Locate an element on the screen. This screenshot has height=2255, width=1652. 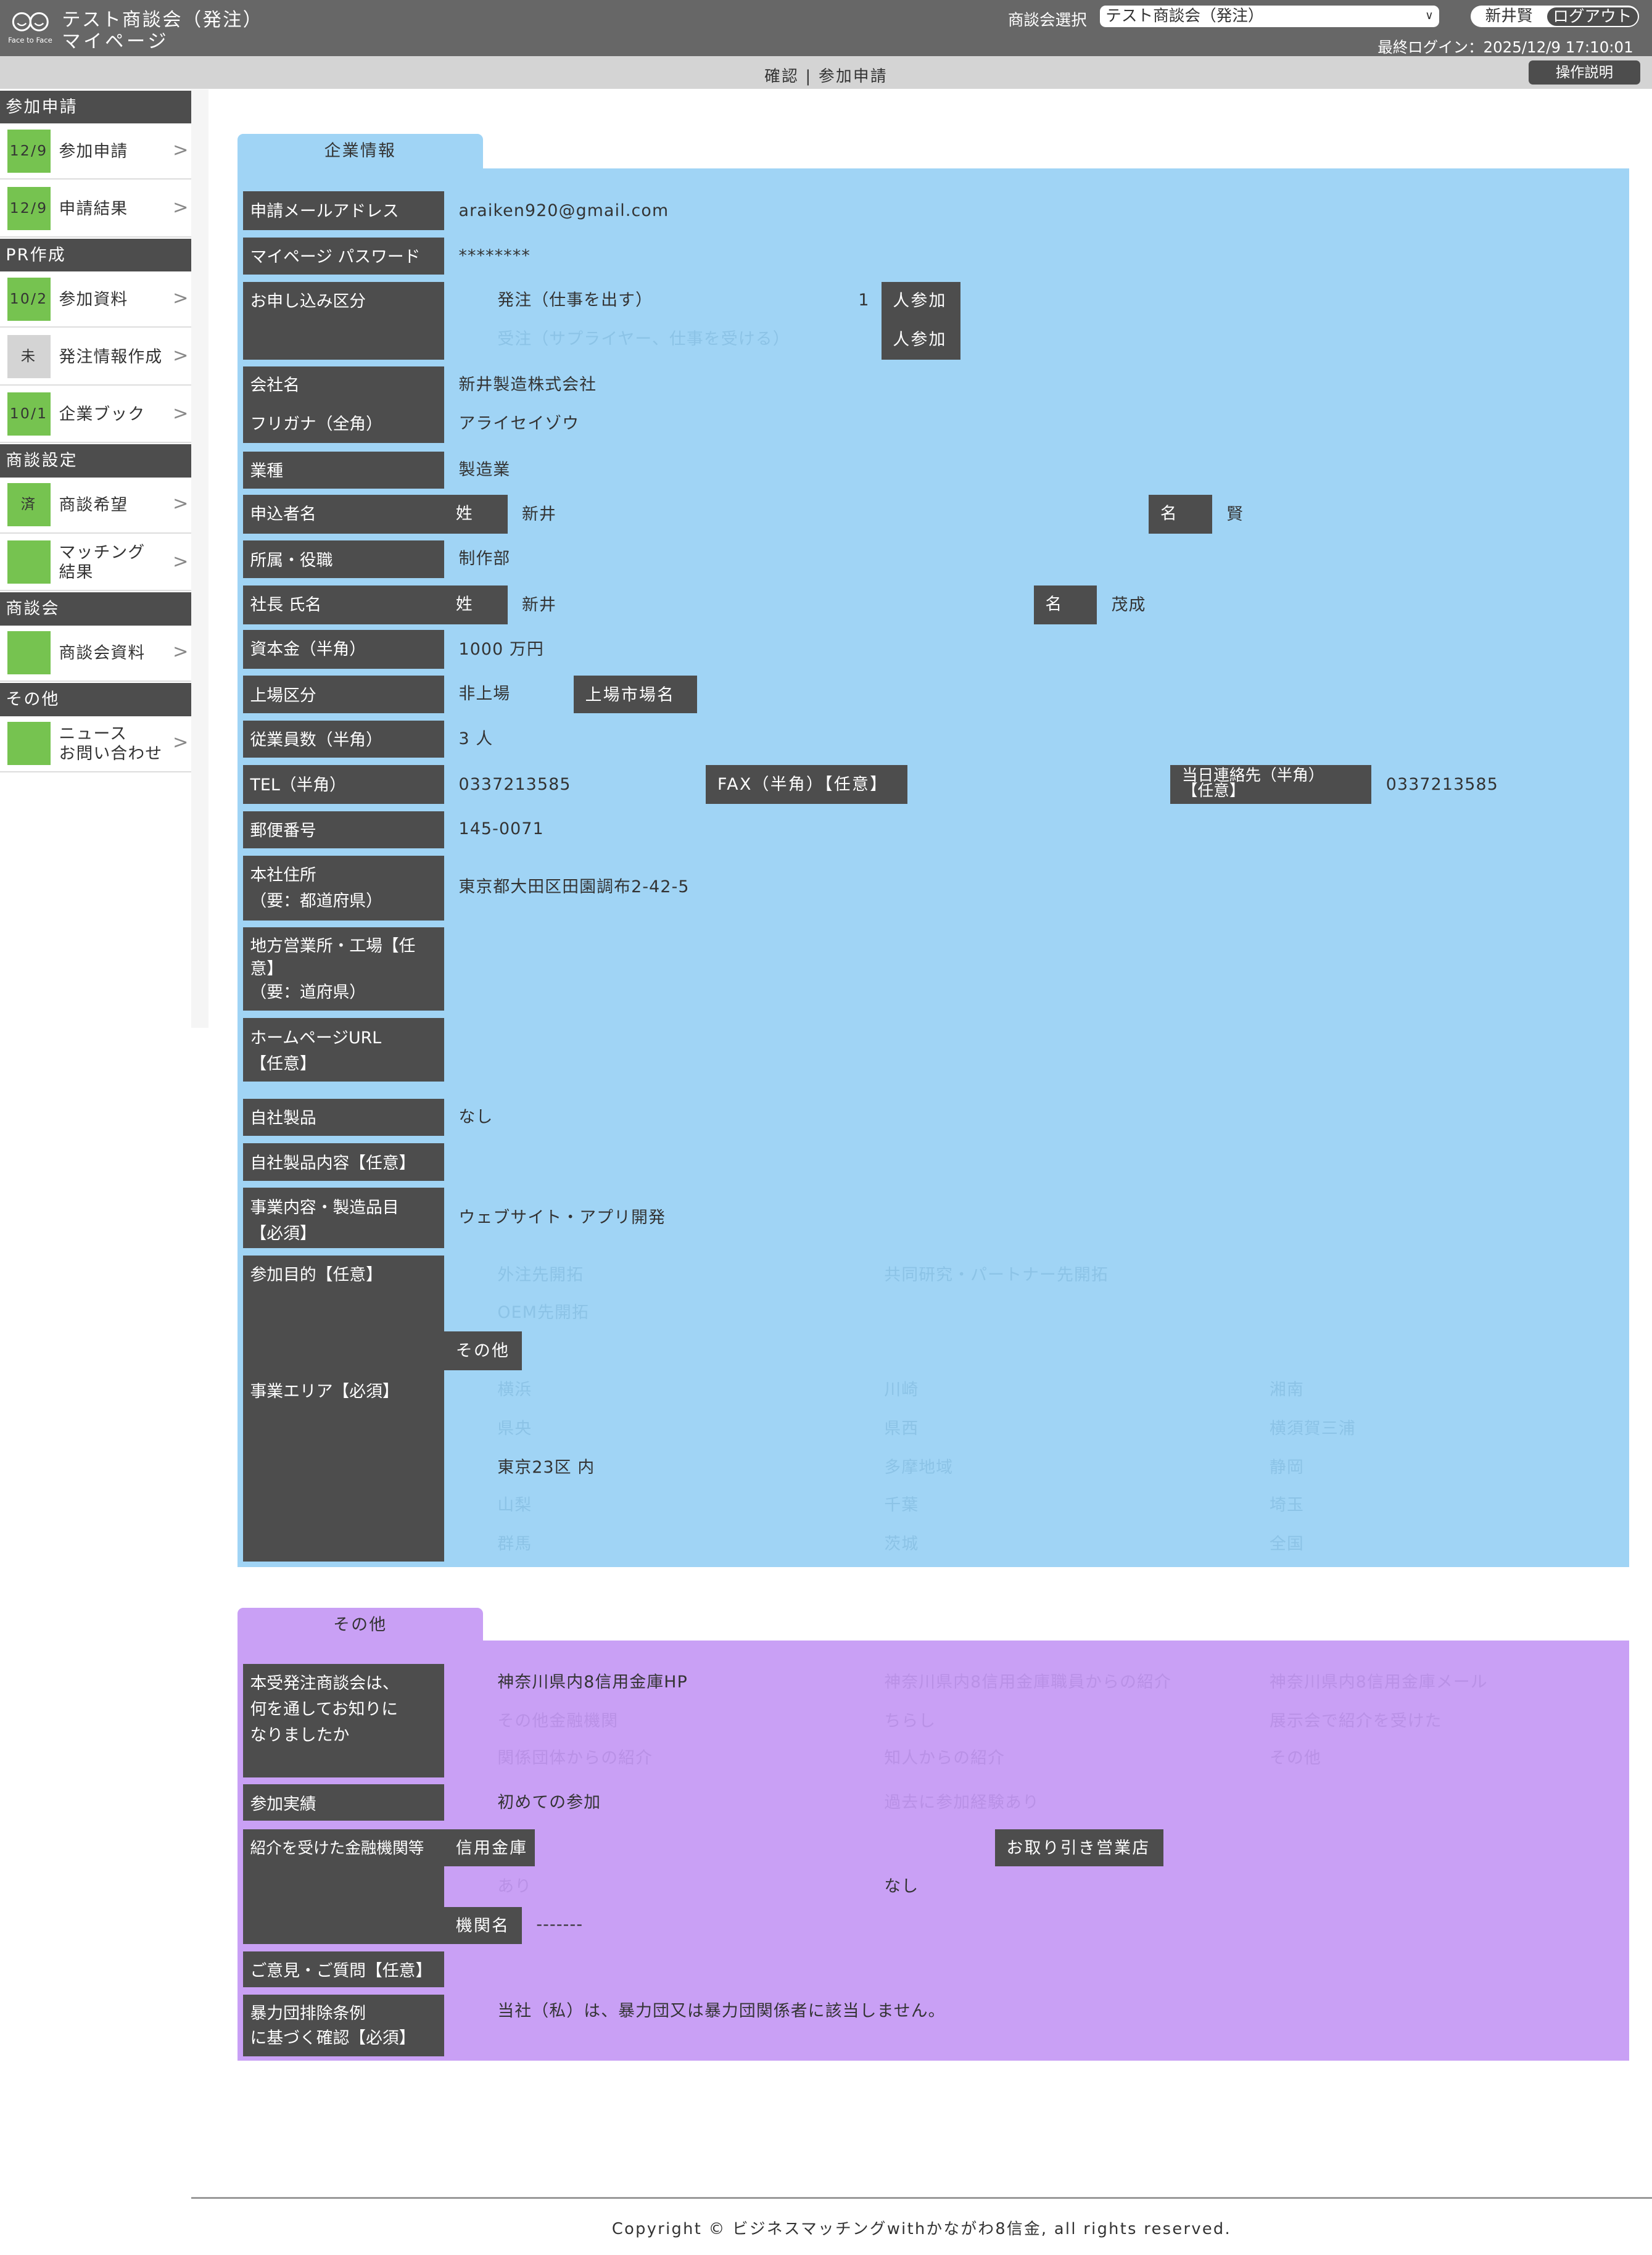
label-listing: 上場区分 is located at coordinates (343, 695).